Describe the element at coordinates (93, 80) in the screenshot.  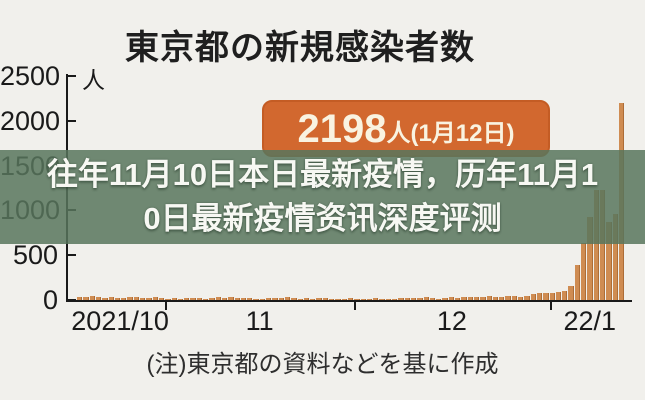
I see `y-axis-unit-label: 人` at that location.